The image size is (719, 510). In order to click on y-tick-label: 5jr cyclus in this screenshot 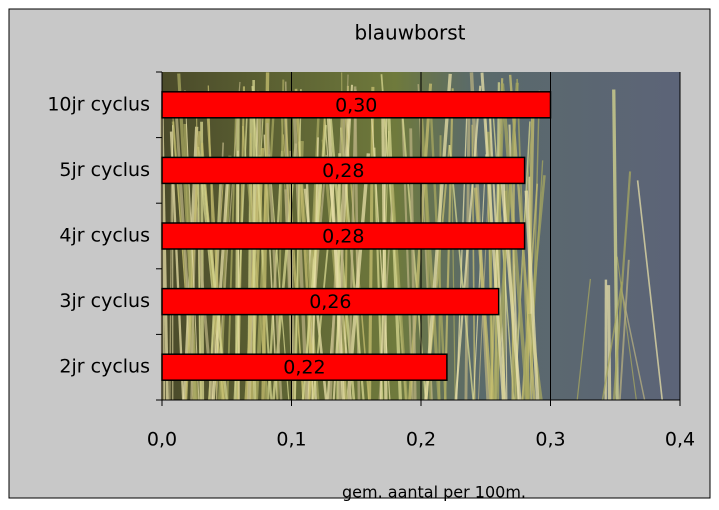, I will do `click(104, 170)`.